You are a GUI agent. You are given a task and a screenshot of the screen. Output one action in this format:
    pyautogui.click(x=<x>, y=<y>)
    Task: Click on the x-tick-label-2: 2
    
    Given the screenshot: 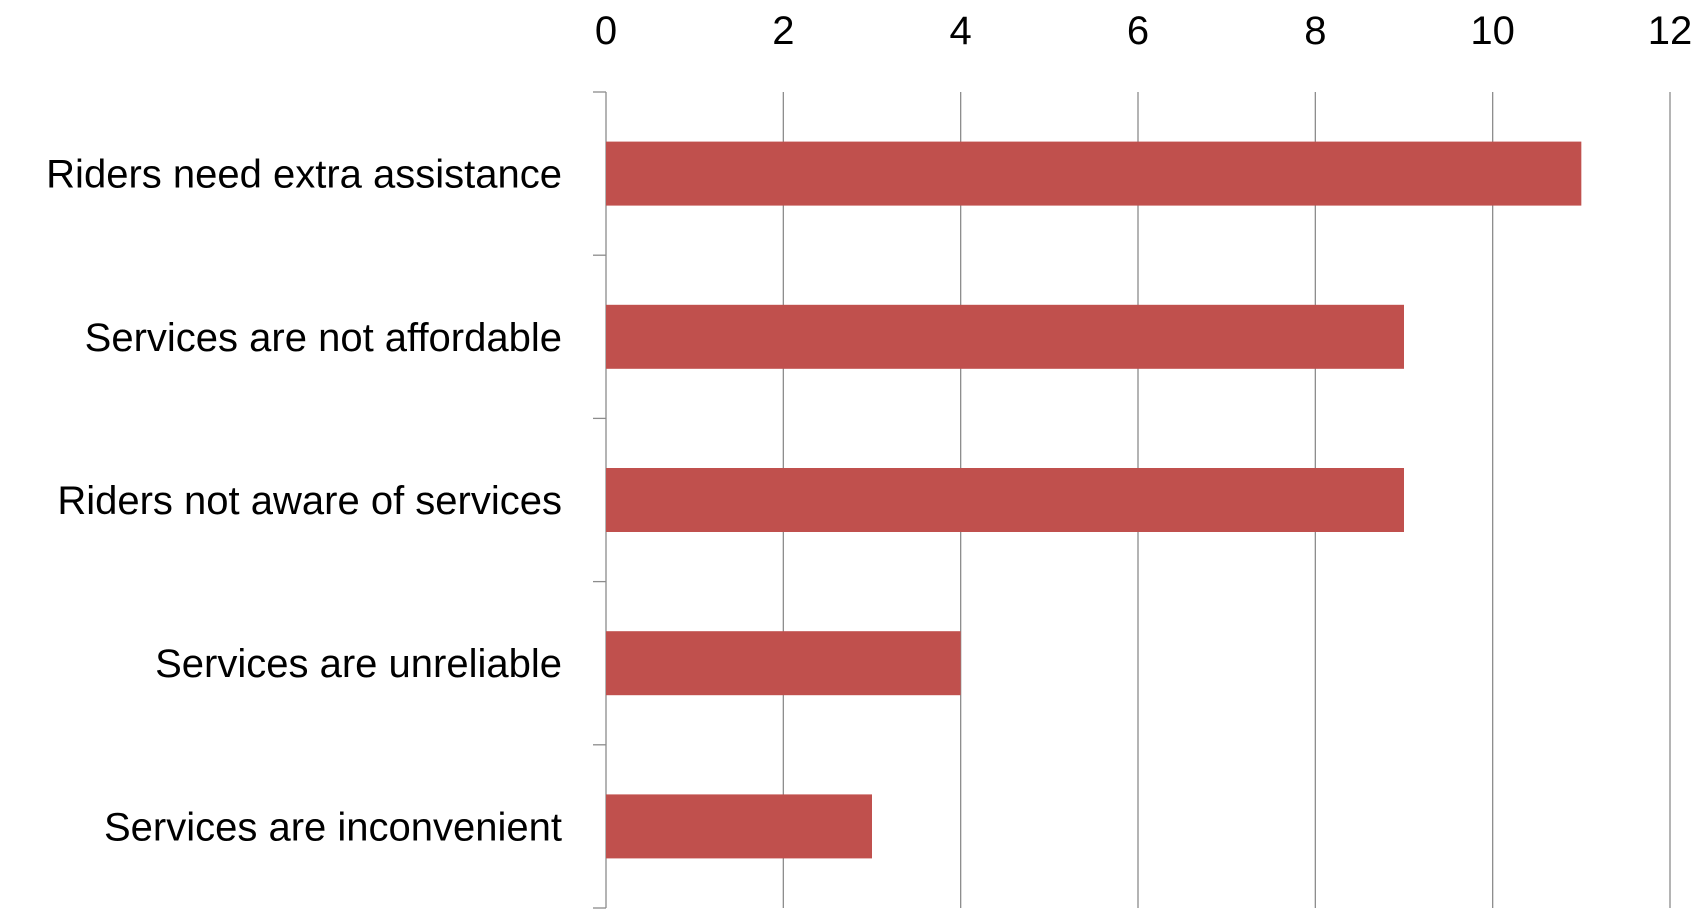 What is the action you would take?
    pyautogui.click(x=783, y=31)
    